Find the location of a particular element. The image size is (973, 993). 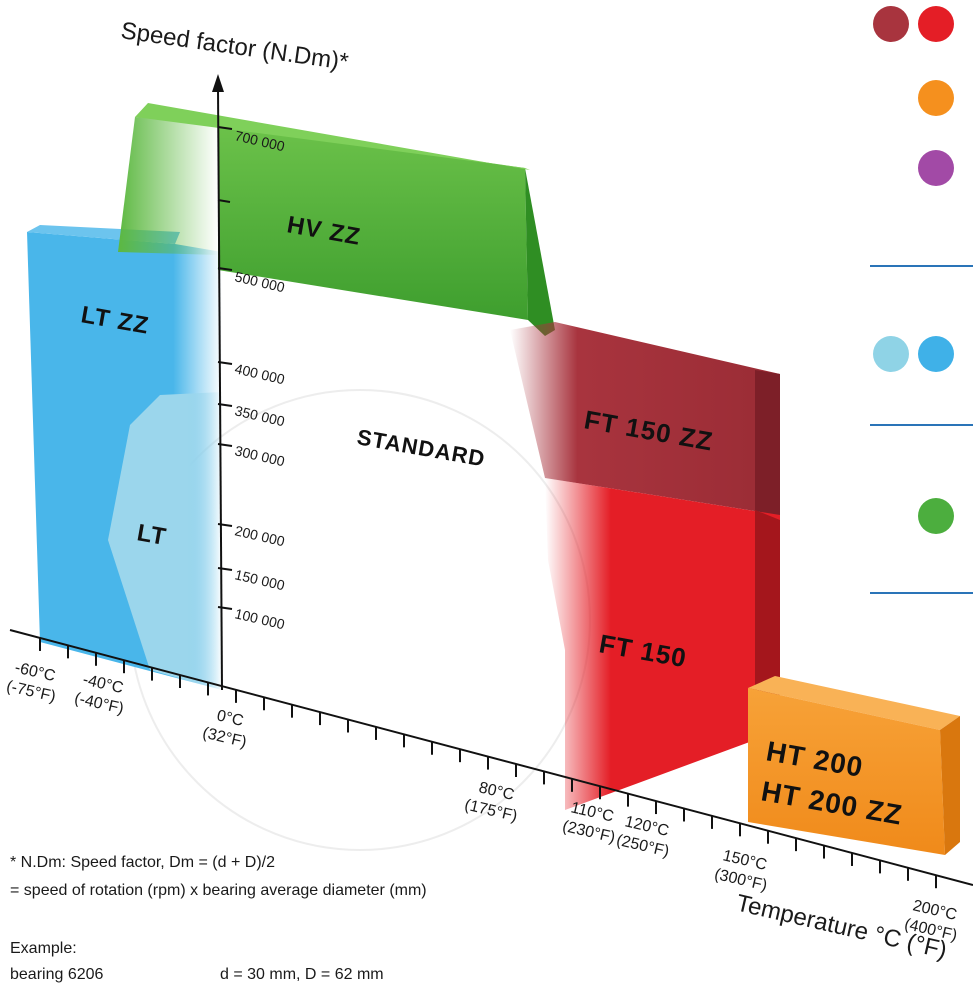

legend-dot-green is located at coordinates (936, 516).